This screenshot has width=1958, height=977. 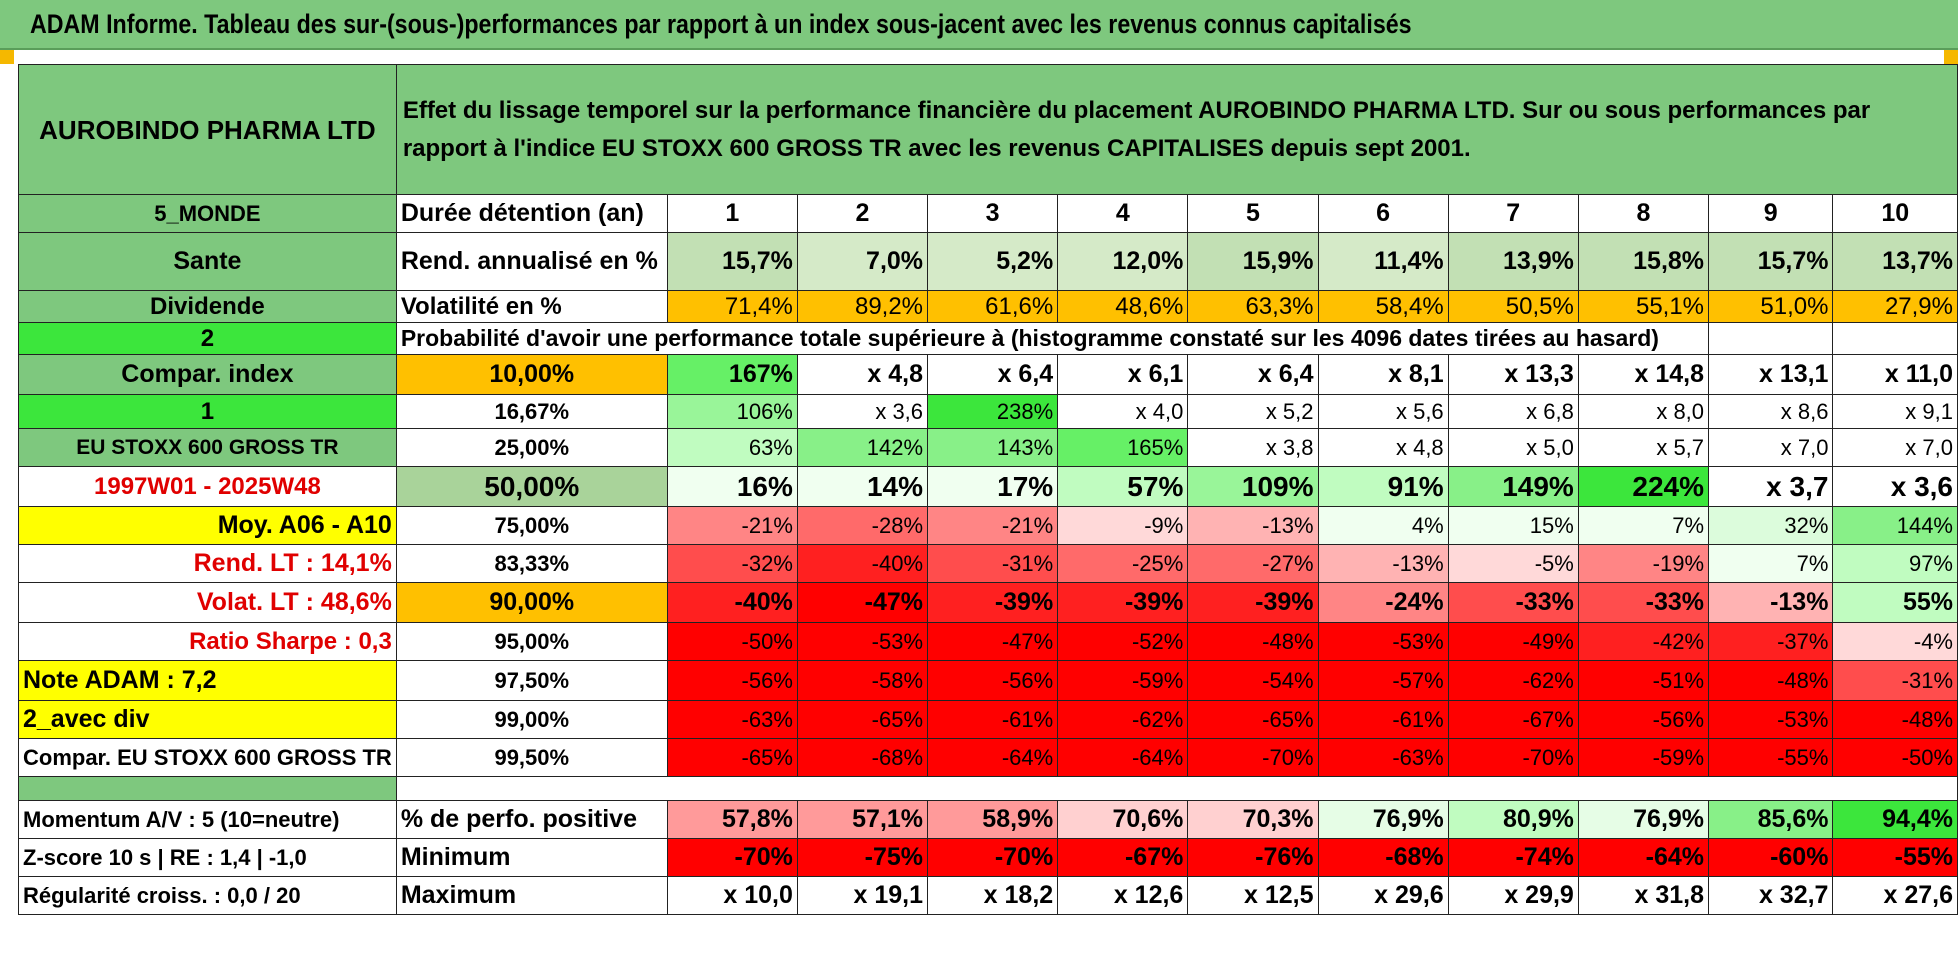 What do you see at coordinates (732, 641) in the screenshot?
I see `value-cell: -50%` at bounding box center [732, 641].